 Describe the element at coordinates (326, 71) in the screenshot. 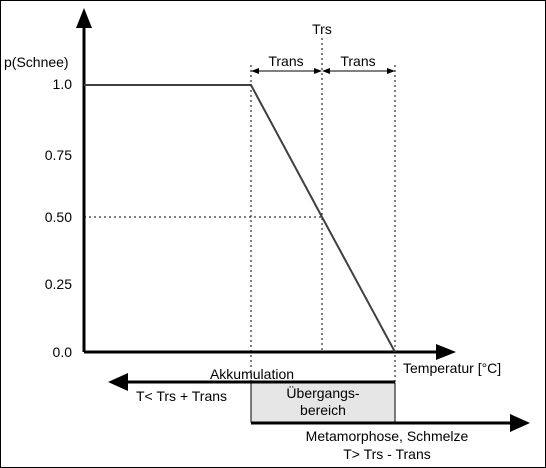

I see `trans-right-arrowhead-l` at that location.